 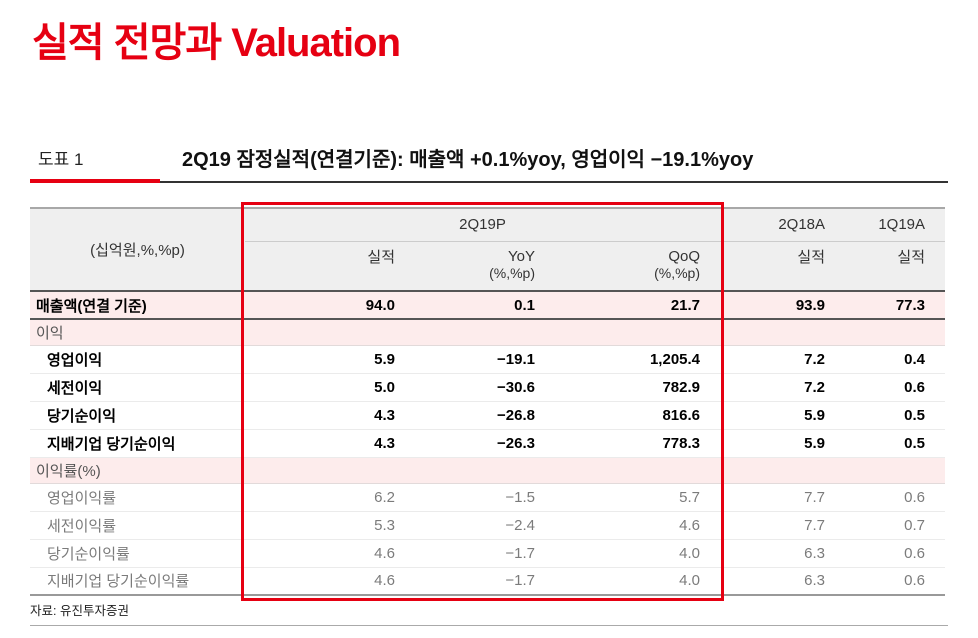 I want to click on table-row: 세전이익 5.0 −30.6 782.9 7.2 0.6, so click(x=488, y=387).